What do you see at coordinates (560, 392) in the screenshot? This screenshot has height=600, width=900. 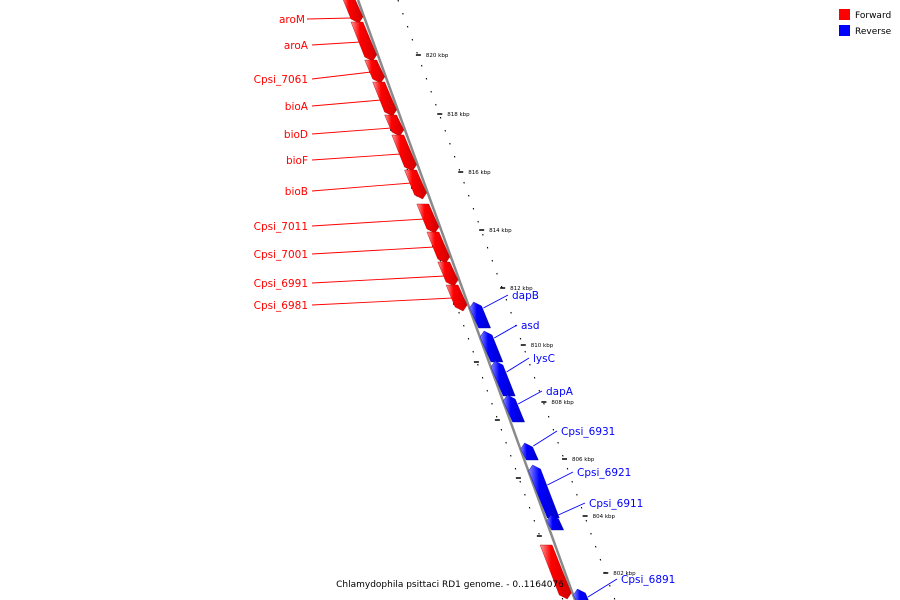 I see `gene-label-reverse: dapA` at bounding box center [560, 392].